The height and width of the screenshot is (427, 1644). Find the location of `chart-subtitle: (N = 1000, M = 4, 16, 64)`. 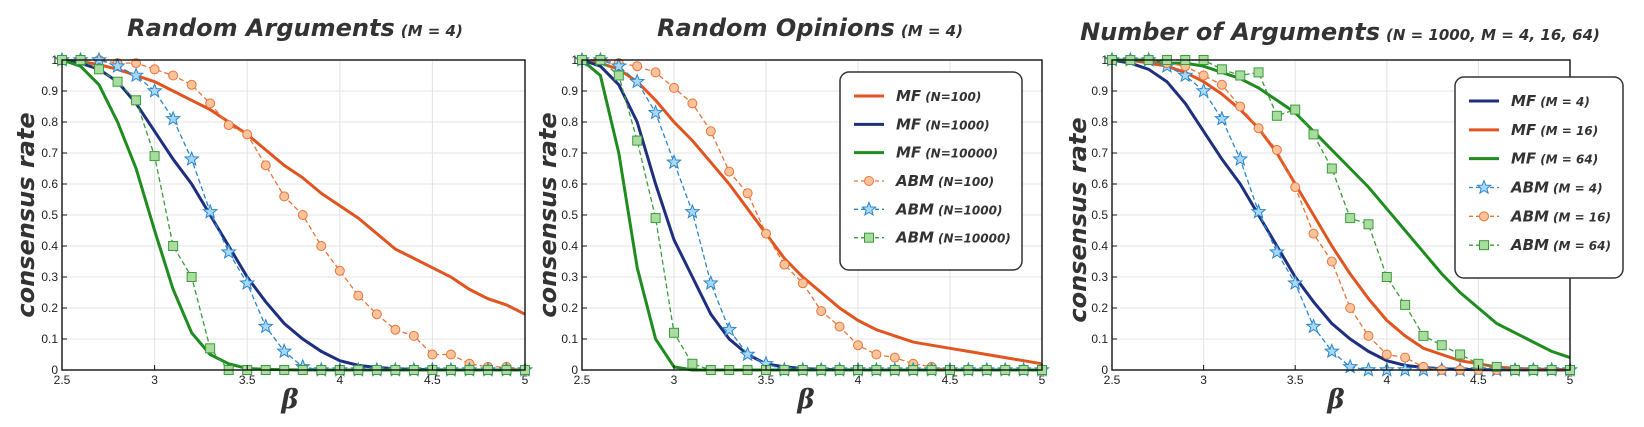

chart-subtitle: (N = 1000, M = 4, 16, 64) is located at coordinates (1493, 35).